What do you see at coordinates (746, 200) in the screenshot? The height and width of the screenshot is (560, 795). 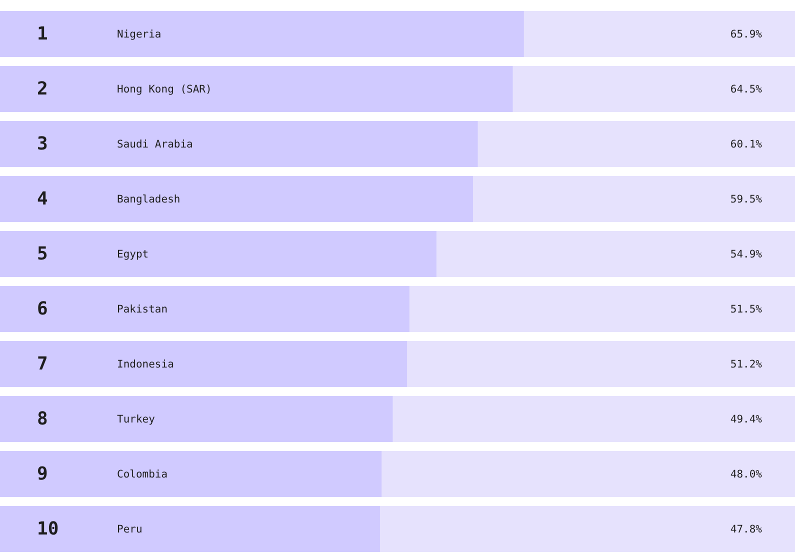 I see `data-label: 59.5%` at bounding box center [746, 200].